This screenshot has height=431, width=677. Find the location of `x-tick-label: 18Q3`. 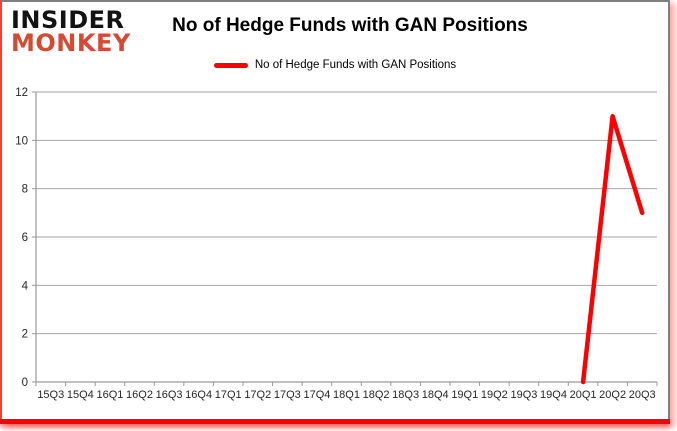

x-tick-label: 18Q3 is located at coordinates (405, 395).